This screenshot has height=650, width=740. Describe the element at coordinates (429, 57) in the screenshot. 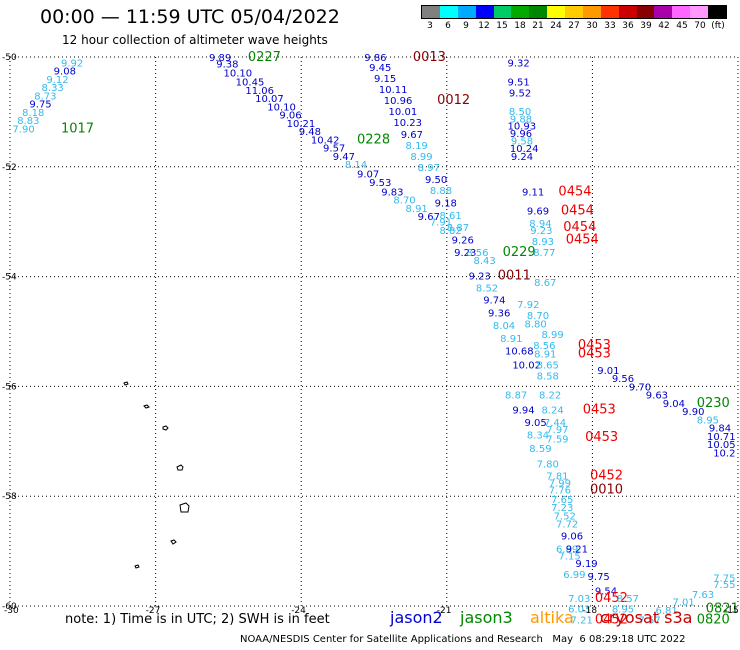

I see `pass-time-label: 0013` at that location.